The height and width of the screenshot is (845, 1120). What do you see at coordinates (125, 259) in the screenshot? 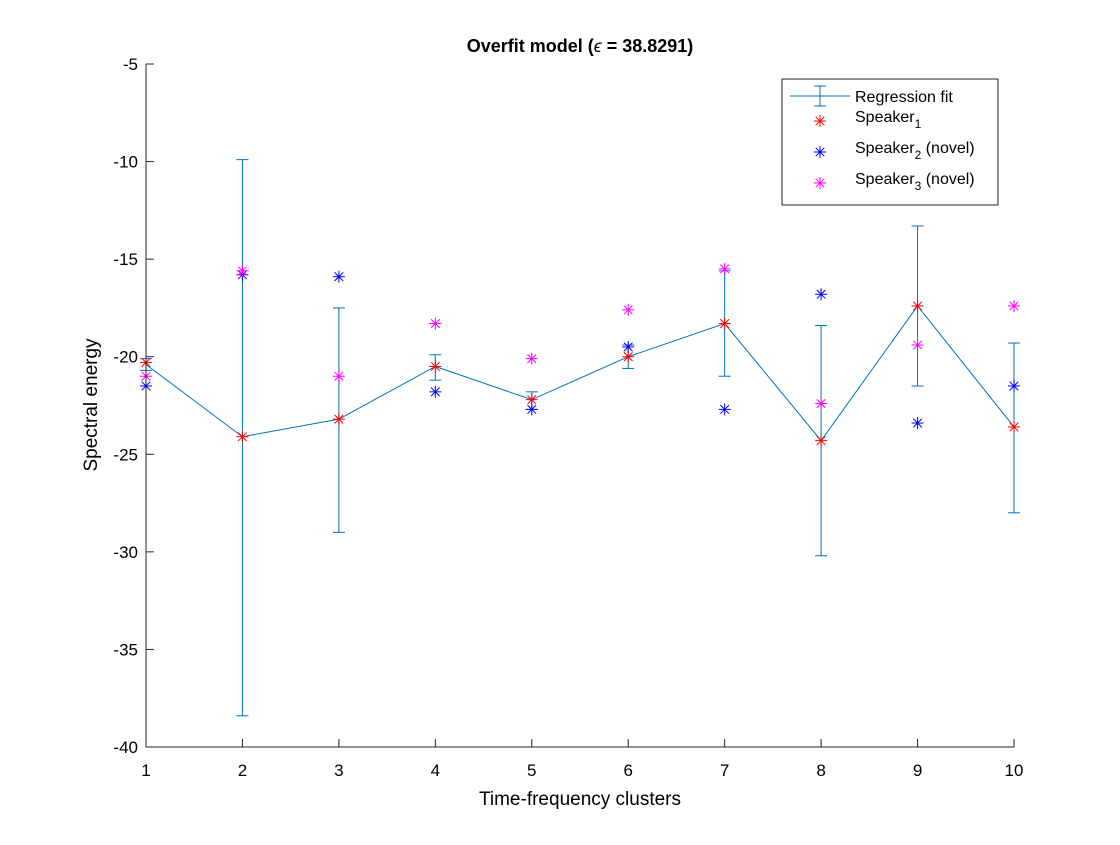
I see `y-tick-label: -15` at bounding box center [125, 259].